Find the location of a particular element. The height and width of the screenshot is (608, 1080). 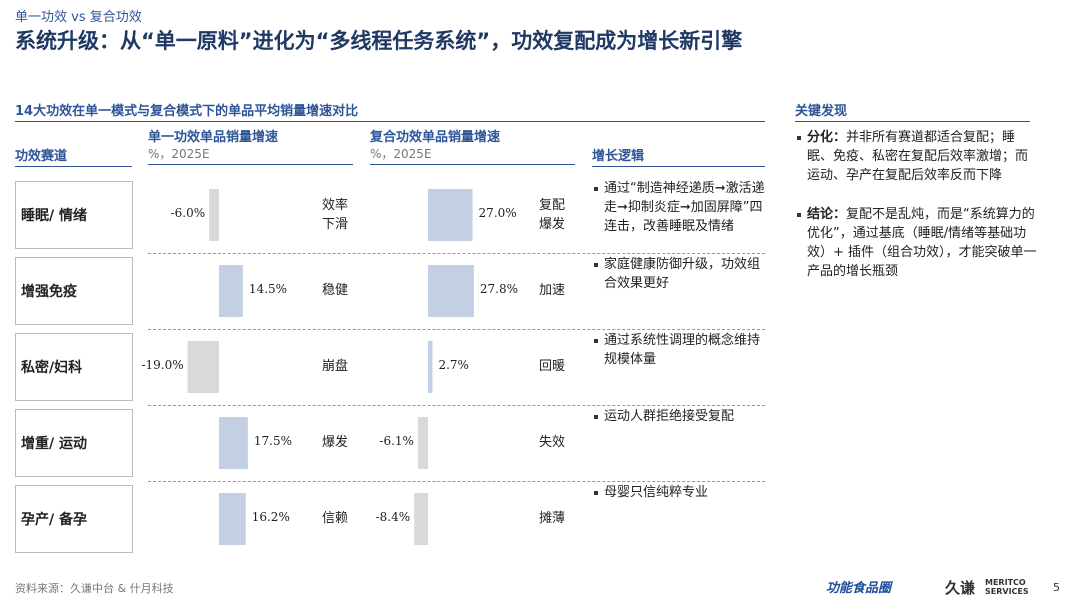

track-cell: 孕产/ 备孕 is located at coordinates (74, 519).